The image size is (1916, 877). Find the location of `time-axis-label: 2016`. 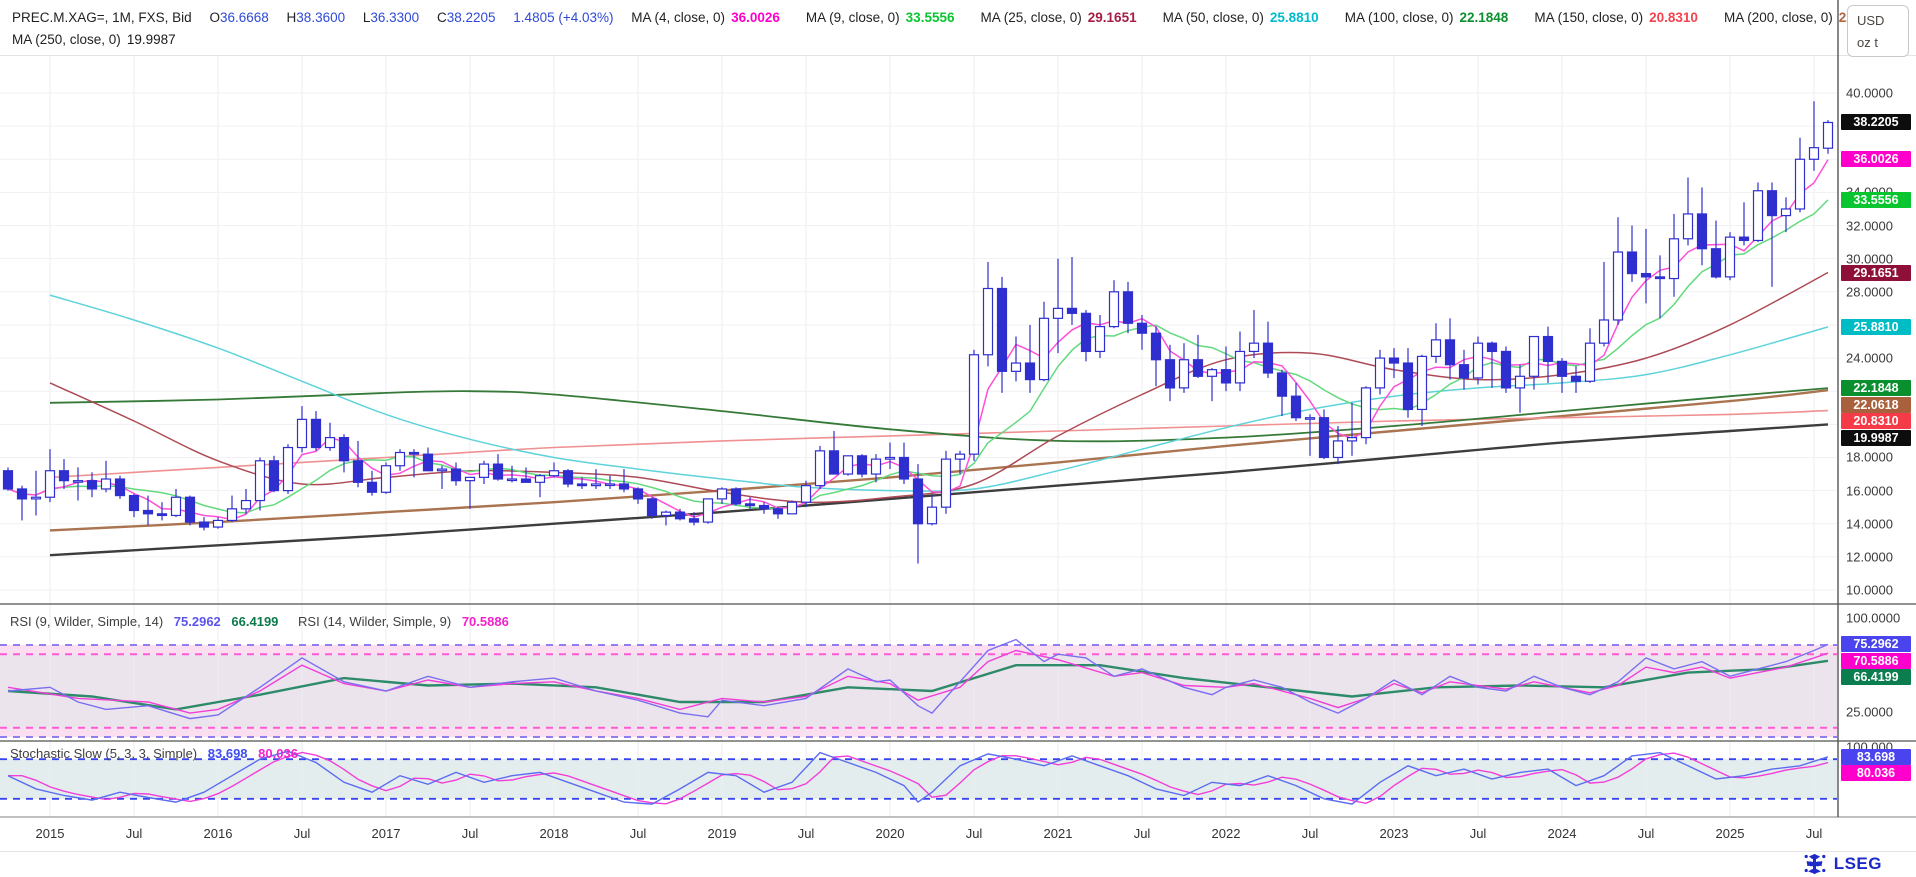

time-axis-label: 2016 is located at coordinates (218, 833).